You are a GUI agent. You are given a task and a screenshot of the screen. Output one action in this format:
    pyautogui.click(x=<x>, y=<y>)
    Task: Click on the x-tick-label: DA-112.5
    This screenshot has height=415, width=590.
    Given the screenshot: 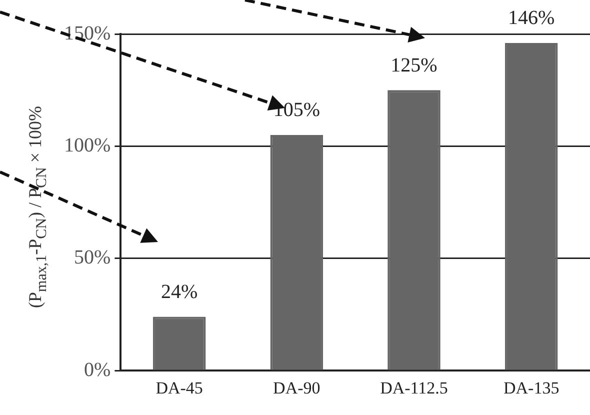 What is the action you would take?
    pyautogui.click(x=414, y=388)
    